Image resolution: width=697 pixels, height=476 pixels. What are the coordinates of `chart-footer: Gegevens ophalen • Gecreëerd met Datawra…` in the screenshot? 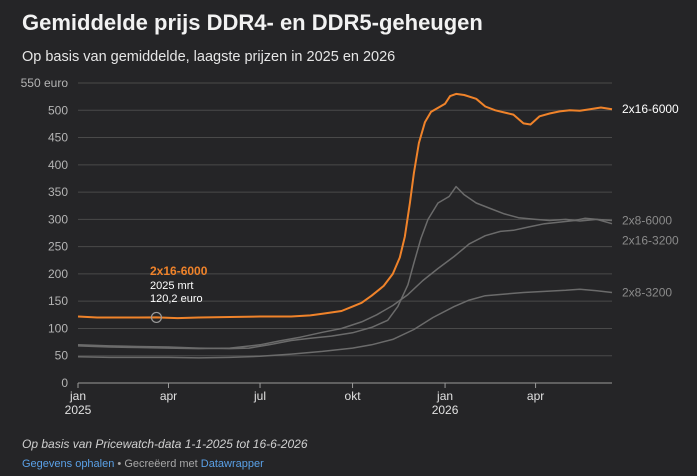 It's located at (143, 464).